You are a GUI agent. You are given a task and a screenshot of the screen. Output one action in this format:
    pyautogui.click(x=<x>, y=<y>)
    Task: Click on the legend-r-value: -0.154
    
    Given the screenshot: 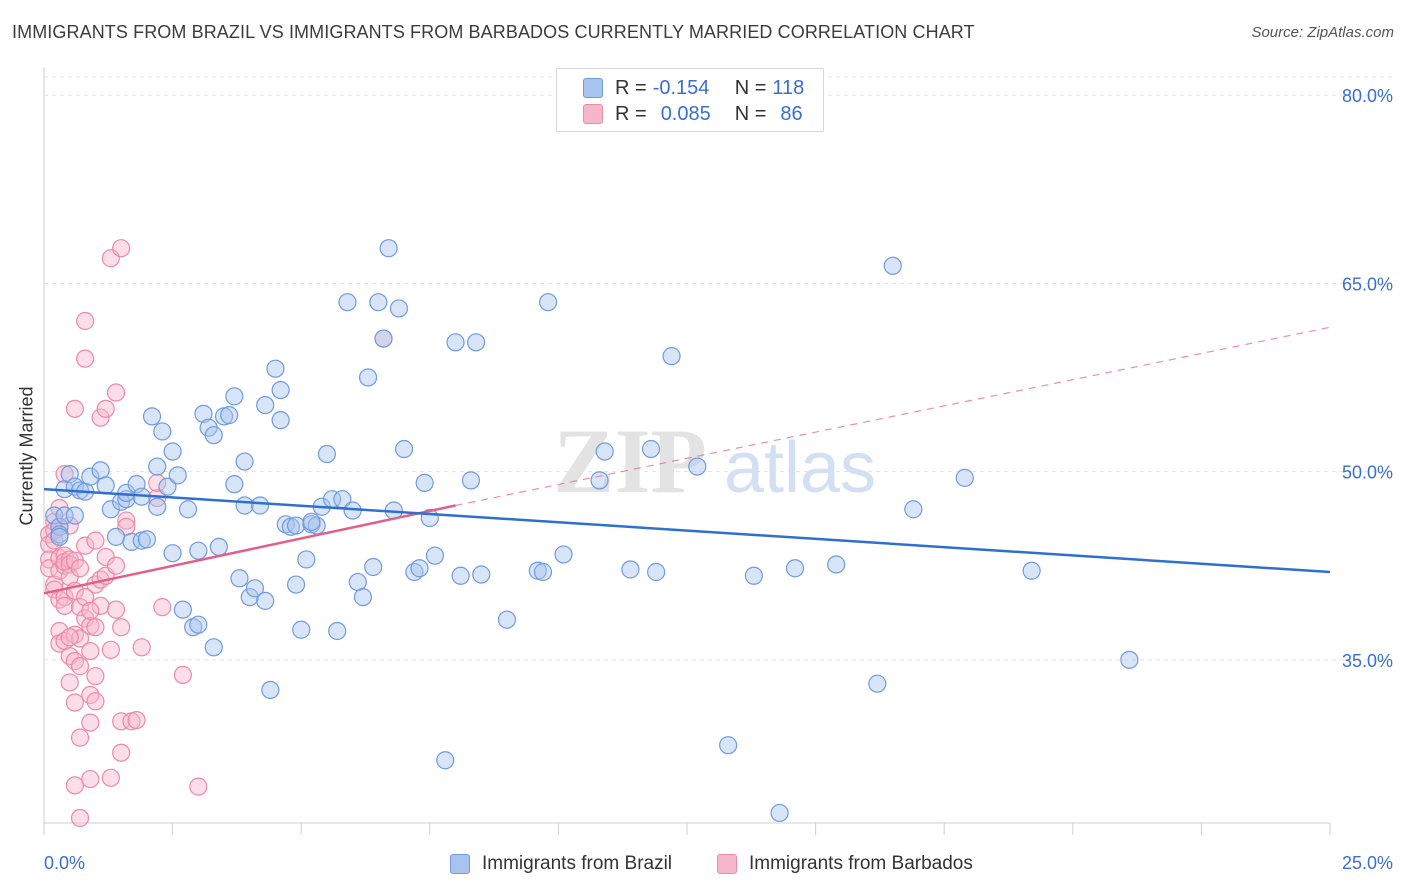 What is the action you would take?
    pyautogui.click(x=681, y=87)
    